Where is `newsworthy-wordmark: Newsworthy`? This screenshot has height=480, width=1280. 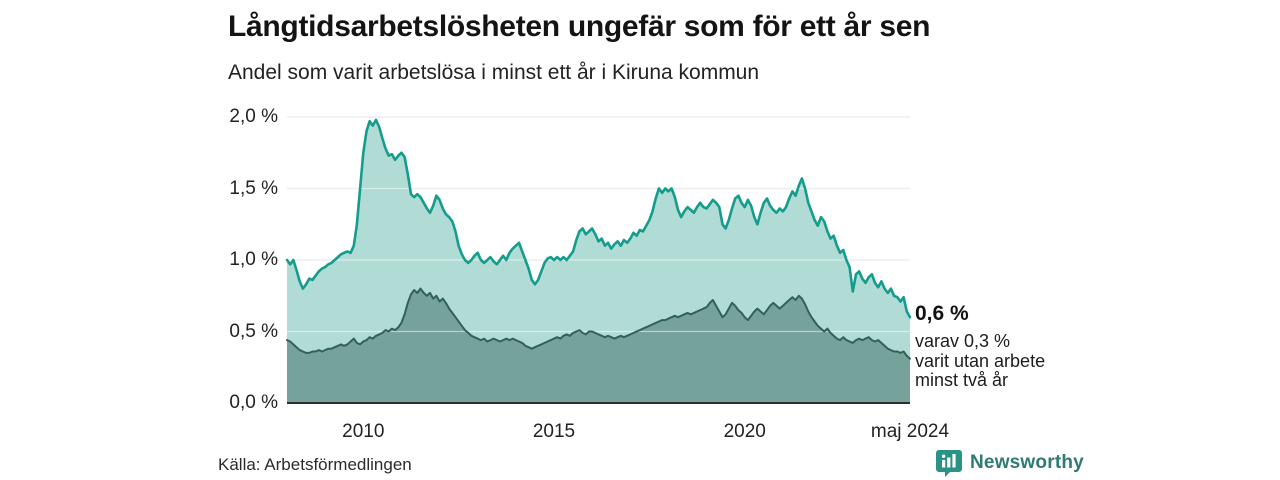 newsworthy-wordmark: Newsworthy is located at coordinates (1027, 462).